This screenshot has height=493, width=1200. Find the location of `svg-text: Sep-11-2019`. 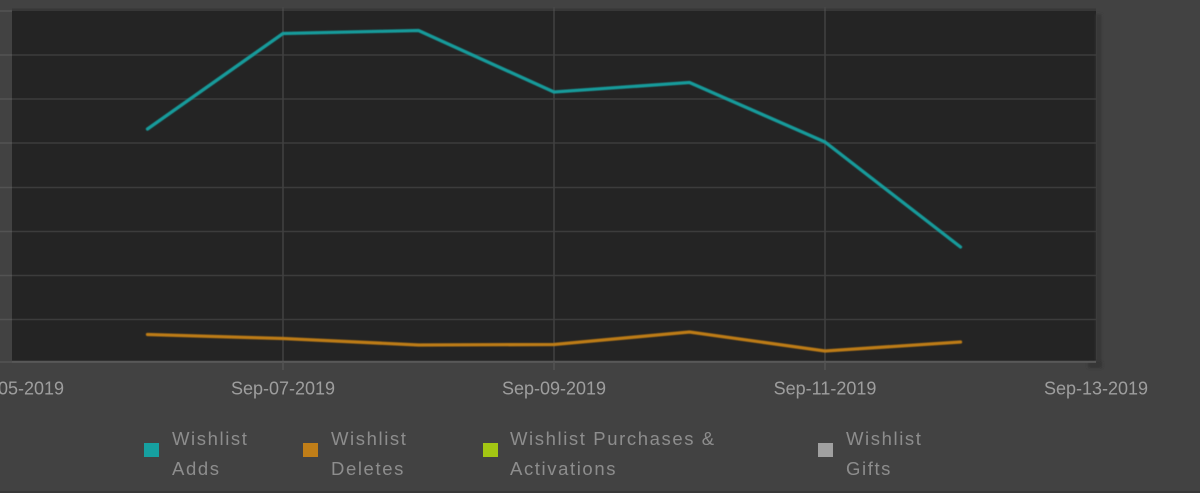

svg-text: Sep-11-2019 is located at coordinates (825, 389).